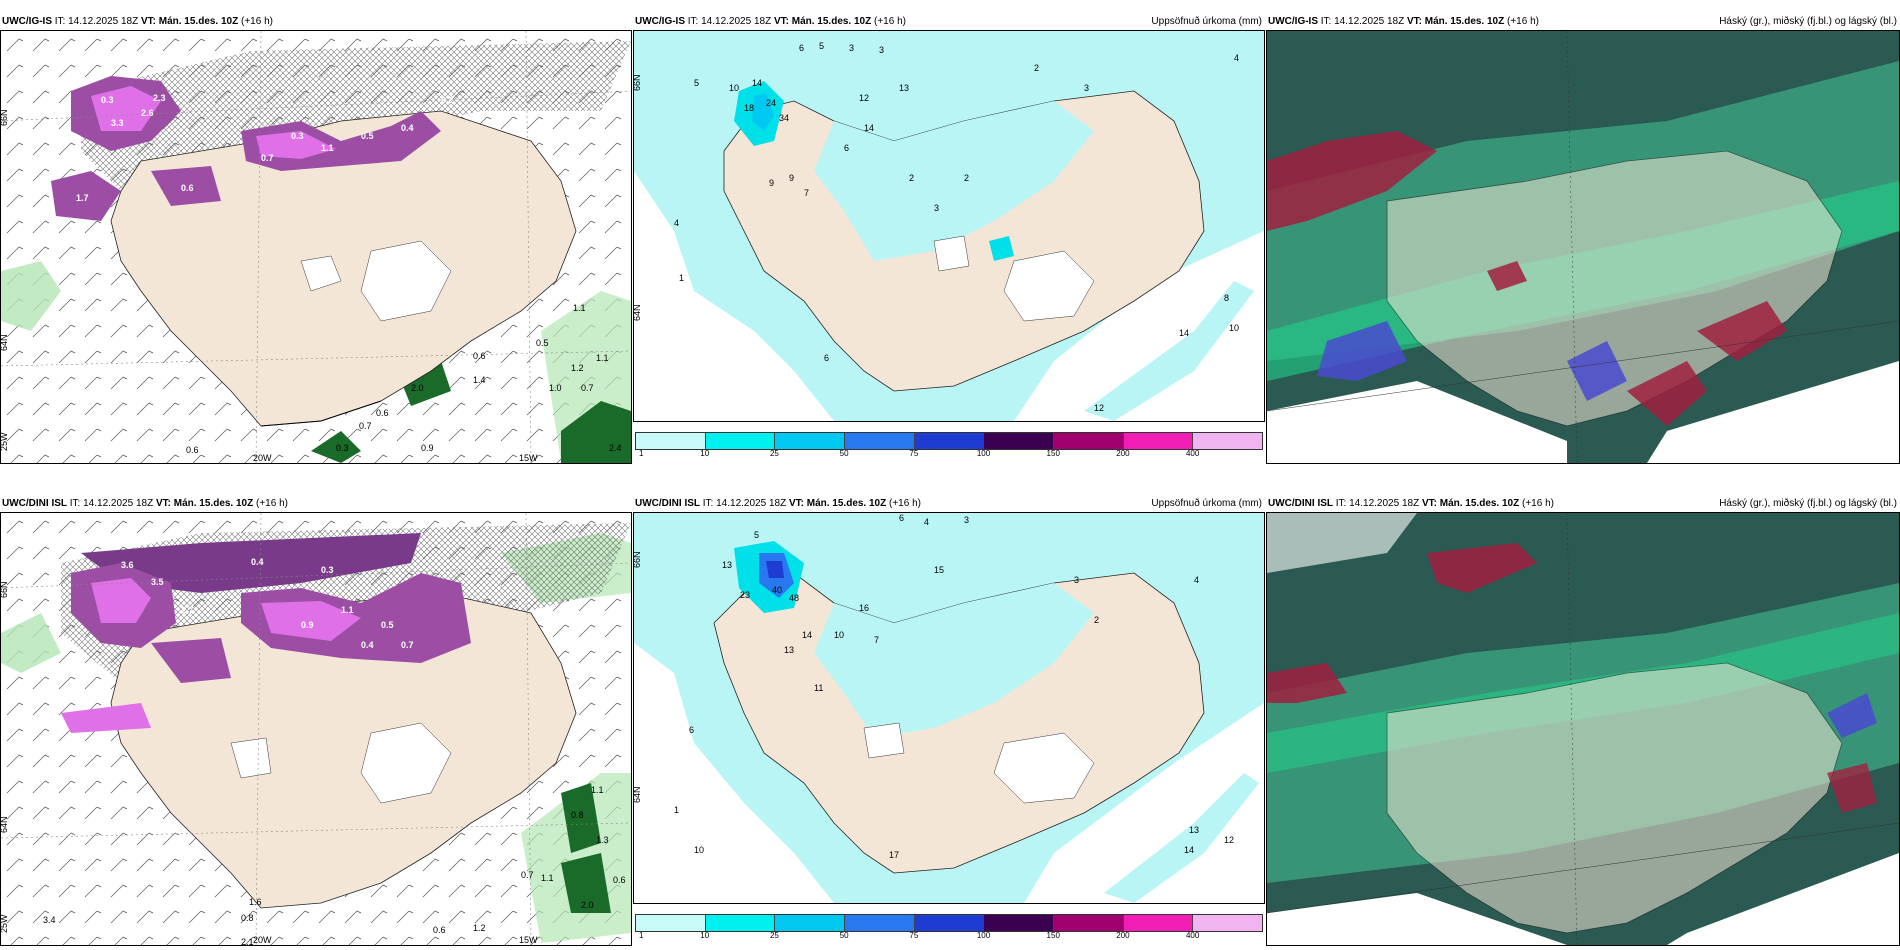 This screenshot has width=1900, height=950. Describe the element at coordinates (1226, 298) in the screenshot. I see `map-value: 8` at that location.